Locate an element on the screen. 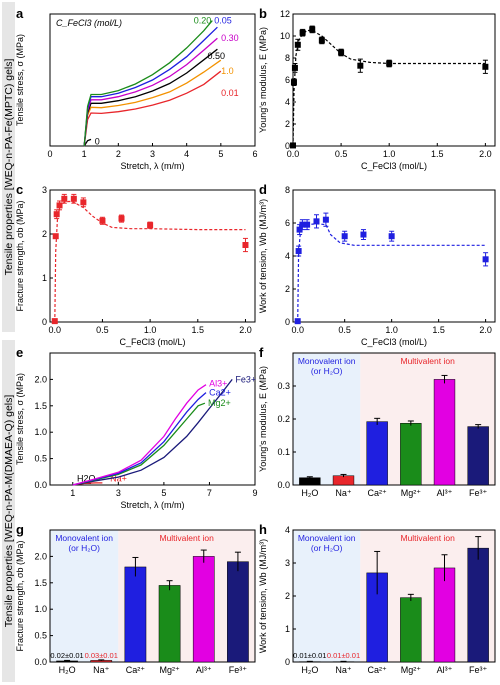 Image resolution: width=500 pixels, height=685 pixels. series-label-e: Na+ is located at coordinates (118, 479).